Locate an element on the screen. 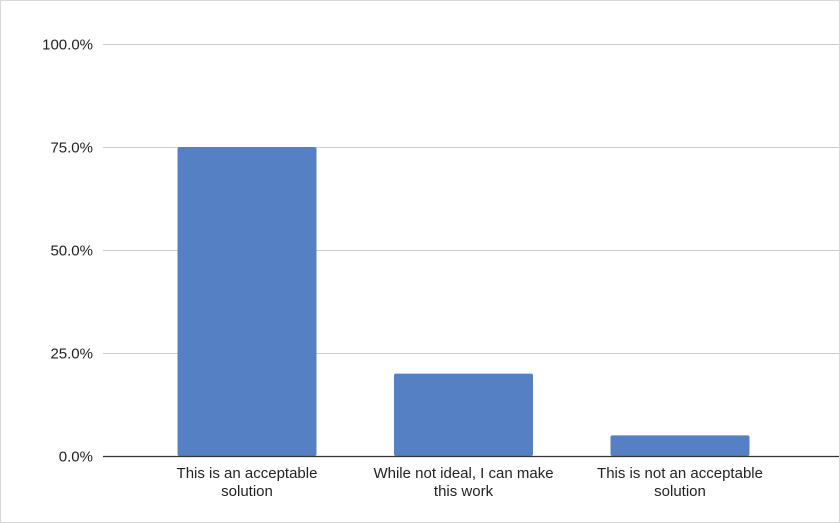  y-tick-label: 25.0% is located at coordinates (71, 354).